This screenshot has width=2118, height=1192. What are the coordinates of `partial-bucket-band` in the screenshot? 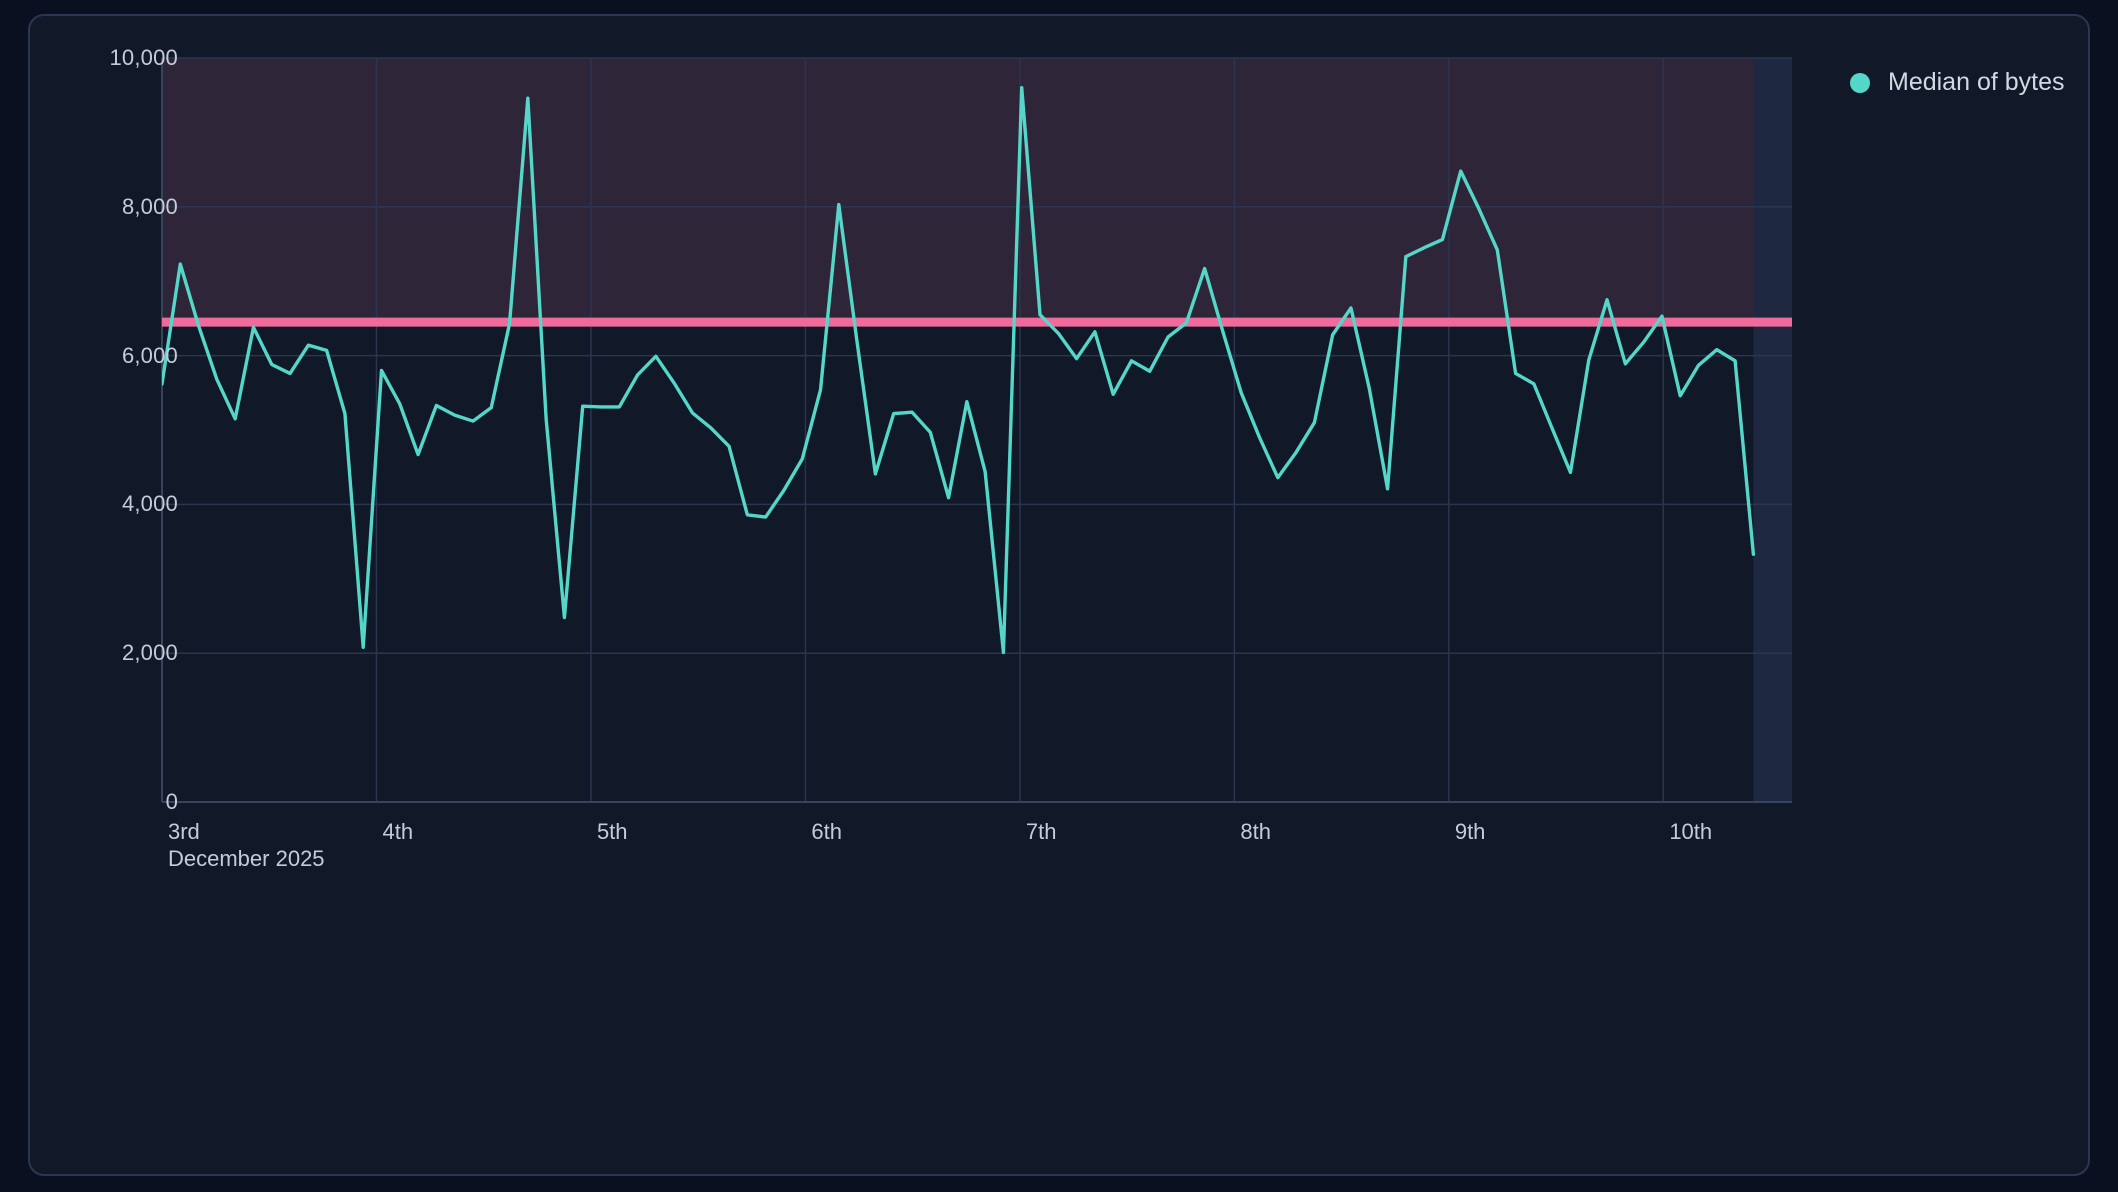 It's located at (1772, 430).